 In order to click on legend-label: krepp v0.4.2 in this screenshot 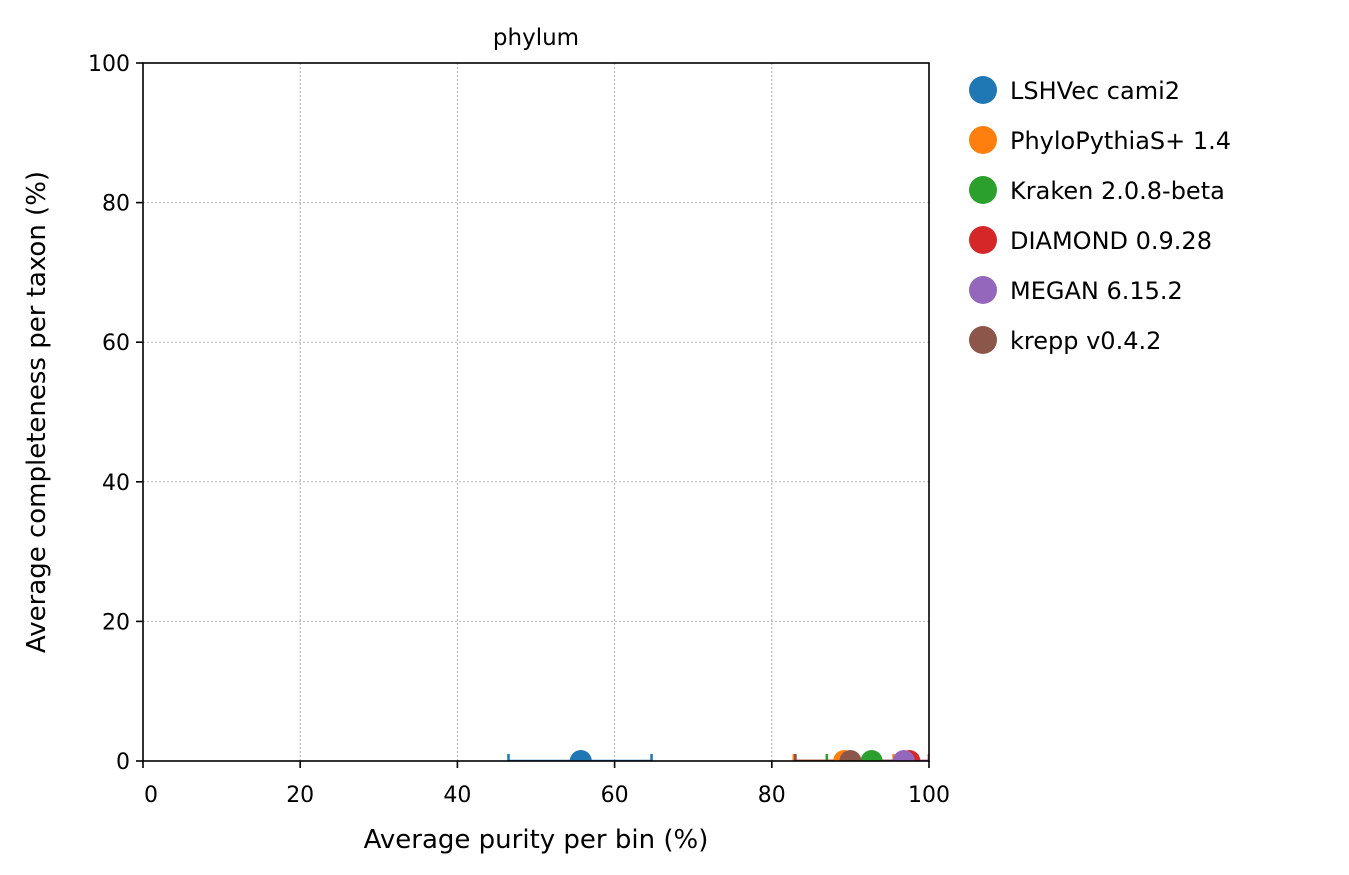, I will do `click(1085, 341)`.